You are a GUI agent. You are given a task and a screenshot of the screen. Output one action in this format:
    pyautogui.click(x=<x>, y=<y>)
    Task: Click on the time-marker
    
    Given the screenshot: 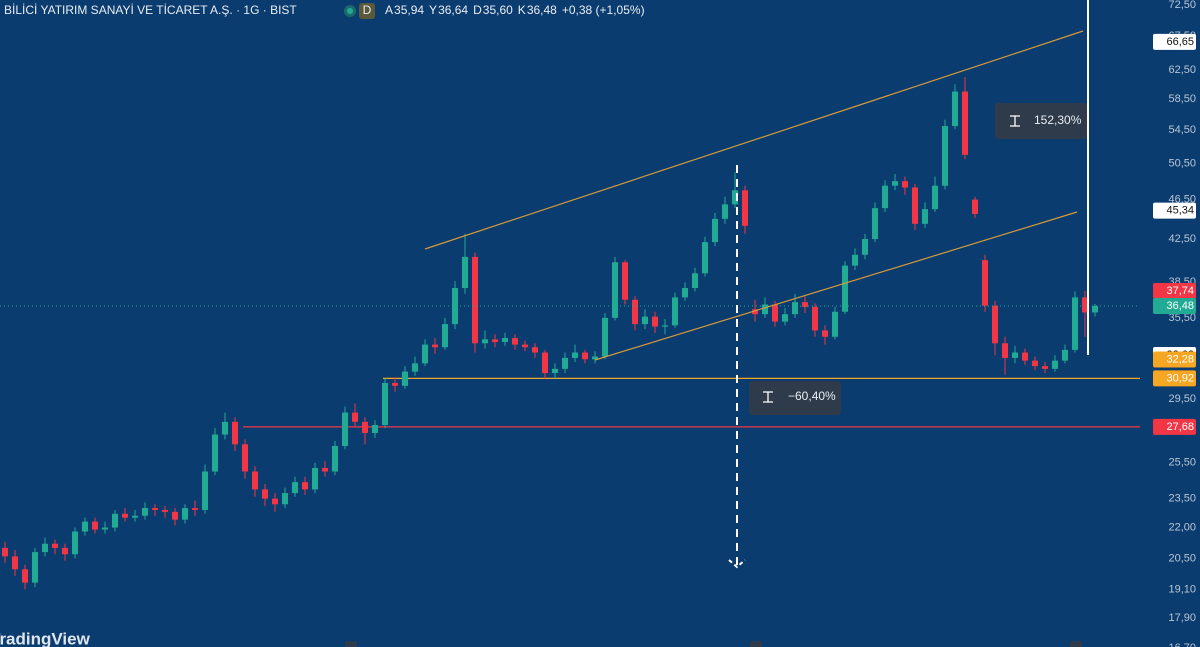 What is the action you would take?
    pyautogui.click(x=1076, y=644)
    